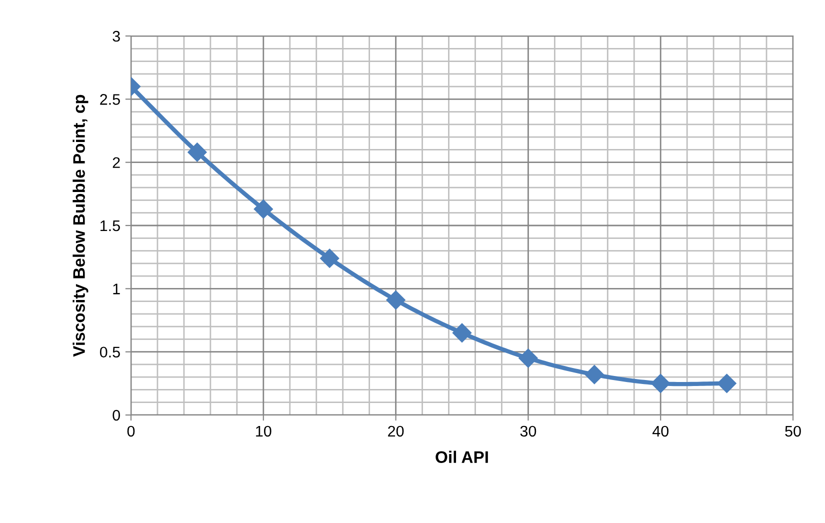  I want to click on y-tick-label: 3, so click(116, 36).